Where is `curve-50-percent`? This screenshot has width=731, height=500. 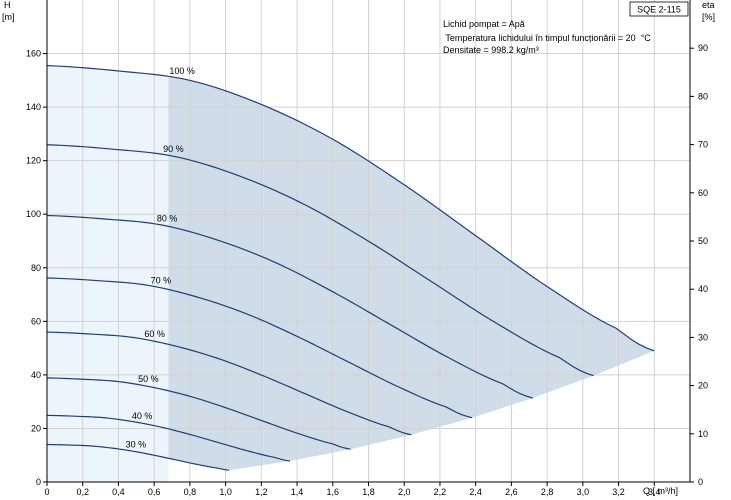
curve-50-percent is located at coordinates (198, 413).